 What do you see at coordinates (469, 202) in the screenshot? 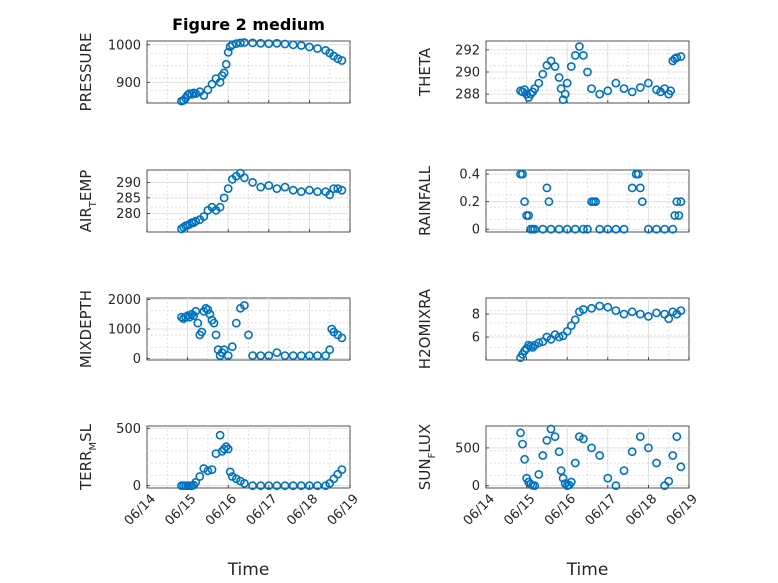
I see `y-tick-label: 0.2` at bounding box center [469, 202].